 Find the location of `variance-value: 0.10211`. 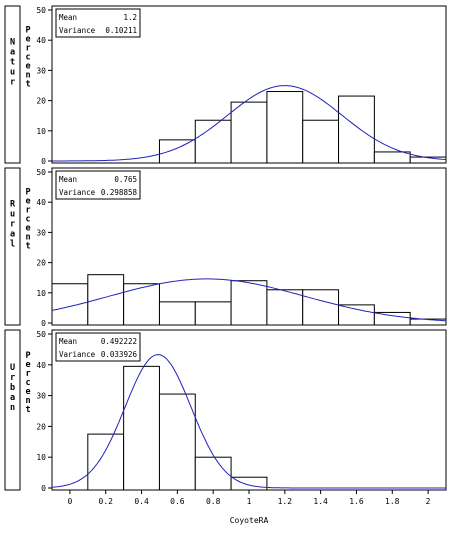

variance-value: 0.10211 is located at coordinates (121, 30).